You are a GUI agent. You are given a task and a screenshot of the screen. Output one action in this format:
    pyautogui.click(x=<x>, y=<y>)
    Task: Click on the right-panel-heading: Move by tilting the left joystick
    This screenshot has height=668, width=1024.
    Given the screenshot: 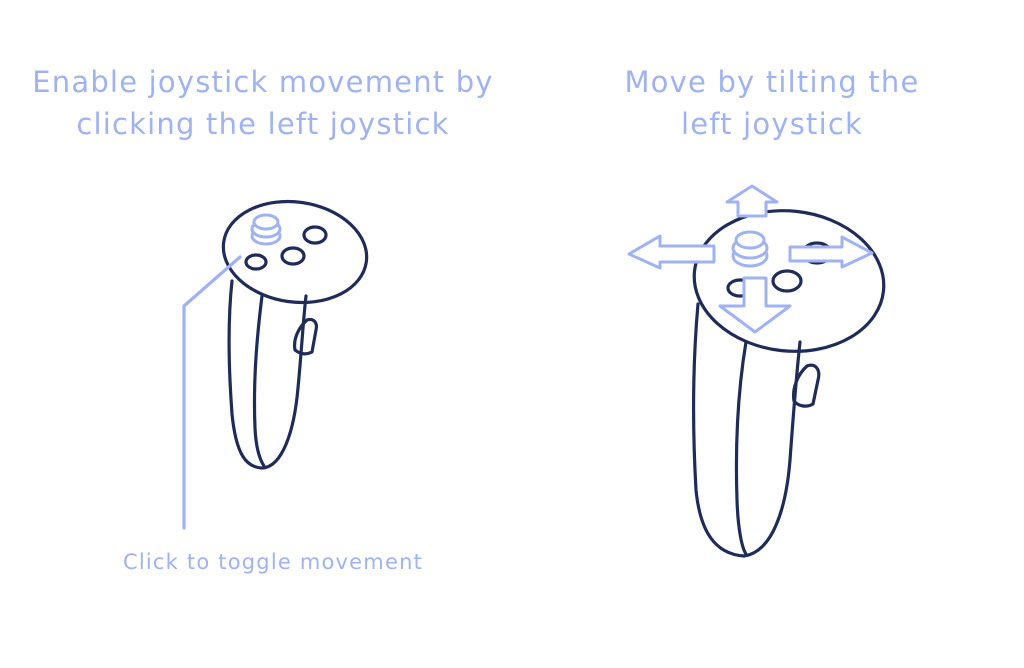 What is the action you would take?
    pyautogui.click(x=772, y=103)
    